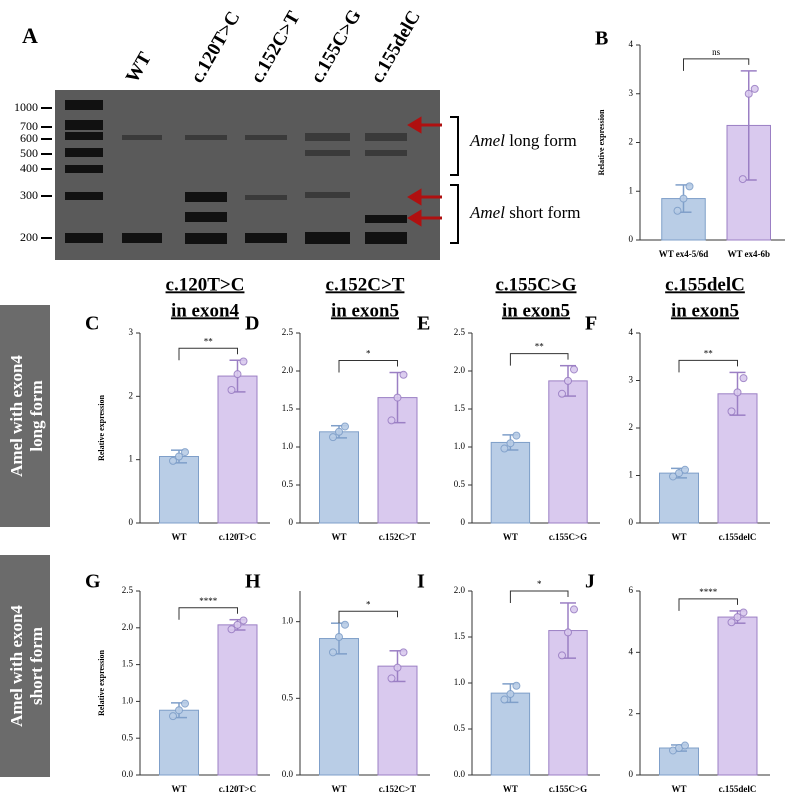 The image size is (795, 792). I want to click on y-tick-label: 4, so click(631, 332).